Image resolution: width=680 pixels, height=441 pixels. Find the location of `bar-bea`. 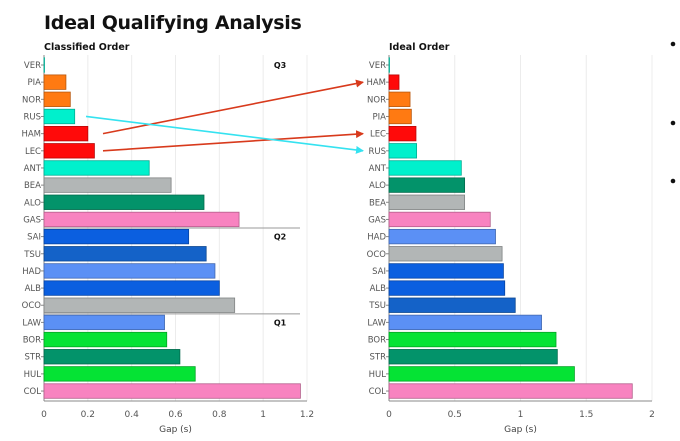

bar-bea is located at coordinates (427, 202).